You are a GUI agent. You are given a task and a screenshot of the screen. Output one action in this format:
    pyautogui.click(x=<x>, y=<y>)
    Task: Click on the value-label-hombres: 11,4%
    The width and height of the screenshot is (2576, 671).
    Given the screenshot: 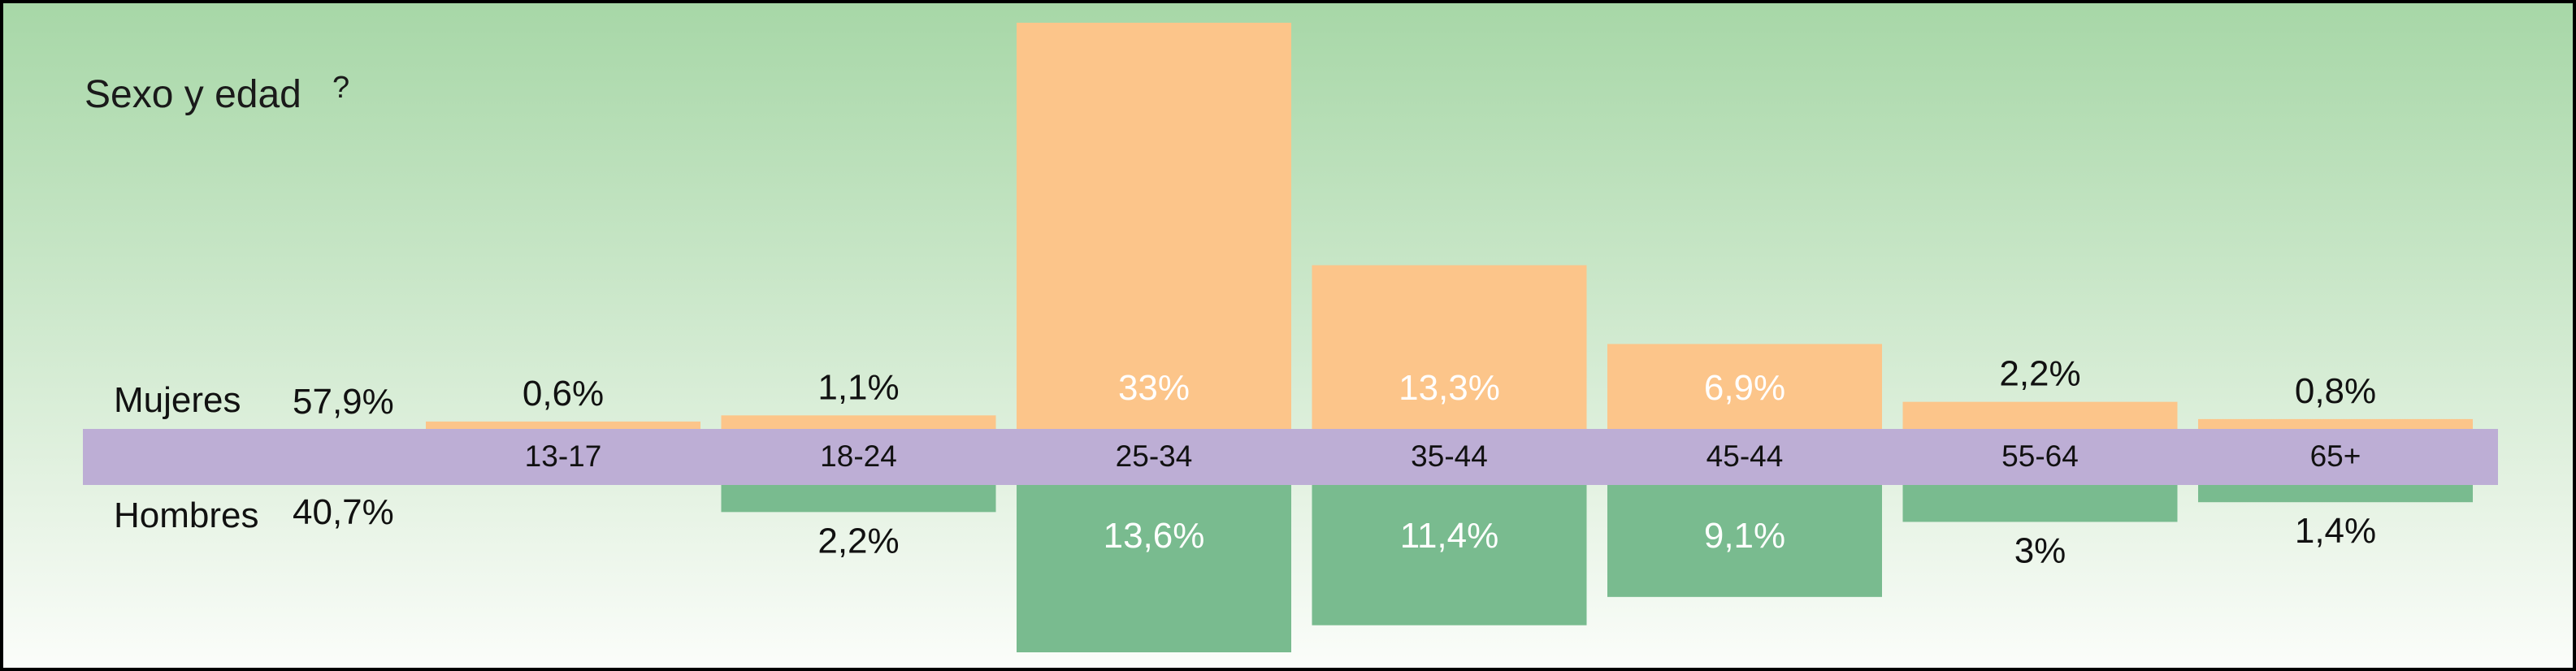 What is the action you would take?
    pyautogui.click(x=1450, y=536)
    